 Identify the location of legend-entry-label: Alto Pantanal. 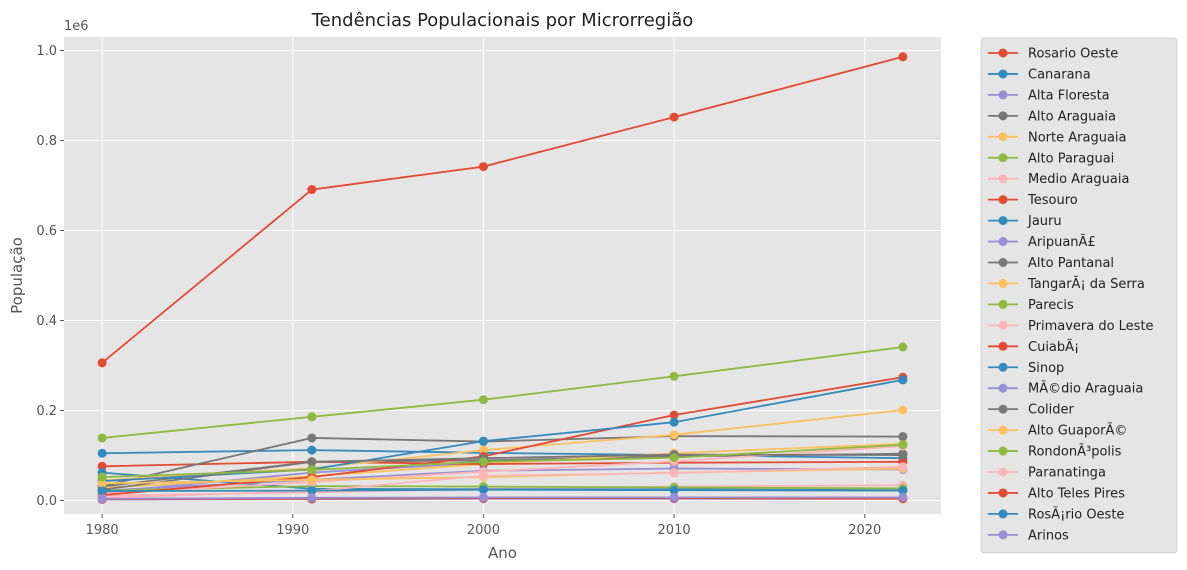
(1071, 263).